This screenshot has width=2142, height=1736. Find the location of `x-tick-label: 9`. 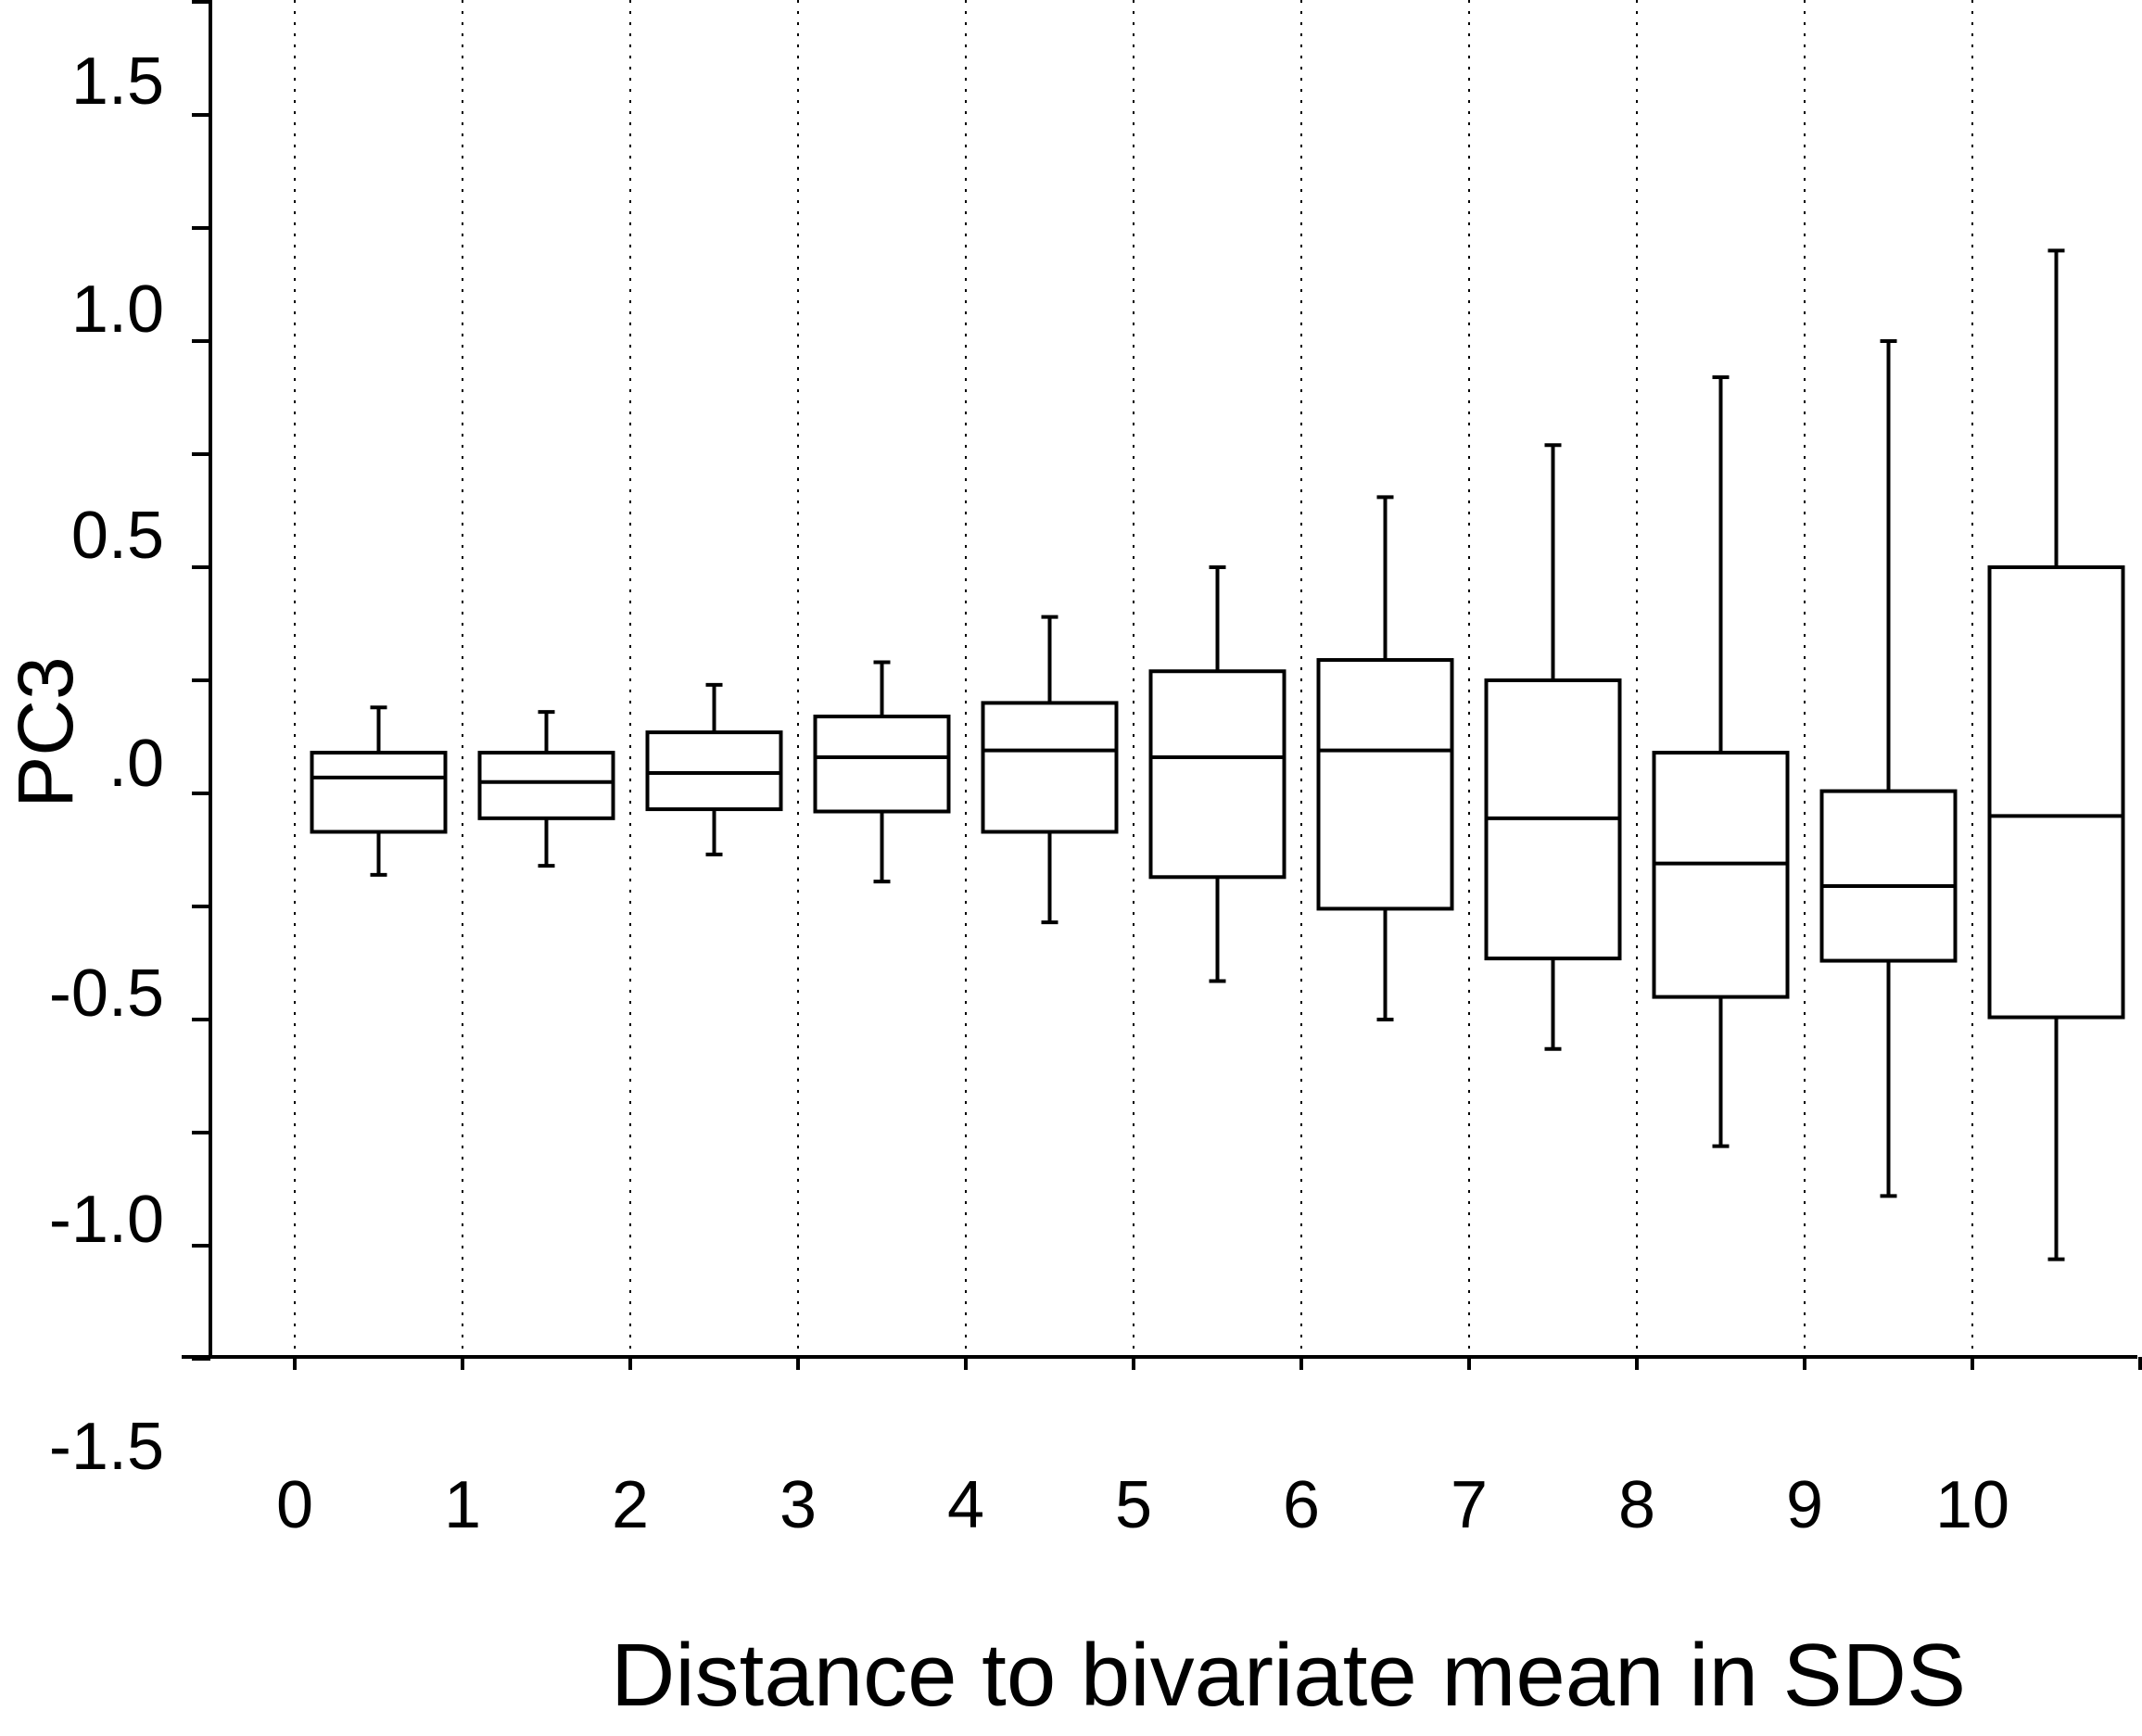

x-tick-label: 9 is located at coordinates (1804, 1505).